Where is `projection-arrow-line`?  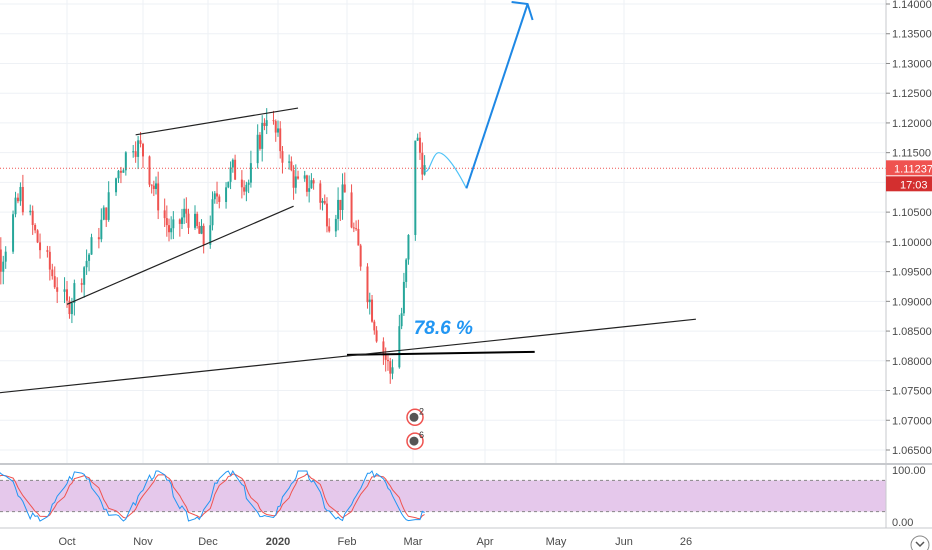
projection-arrow-line is located at coordinates (497, 96).